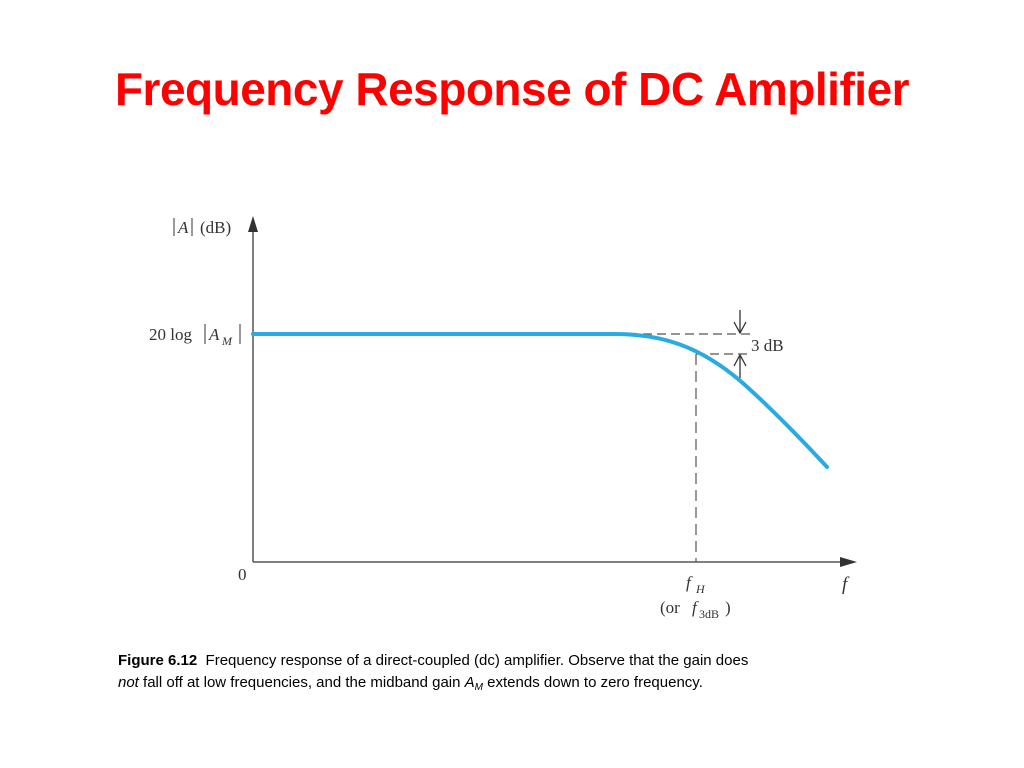  Describe the element at coordinates (848, 562) in the screenshot. I see `x-axis-arrowhead` at that location.